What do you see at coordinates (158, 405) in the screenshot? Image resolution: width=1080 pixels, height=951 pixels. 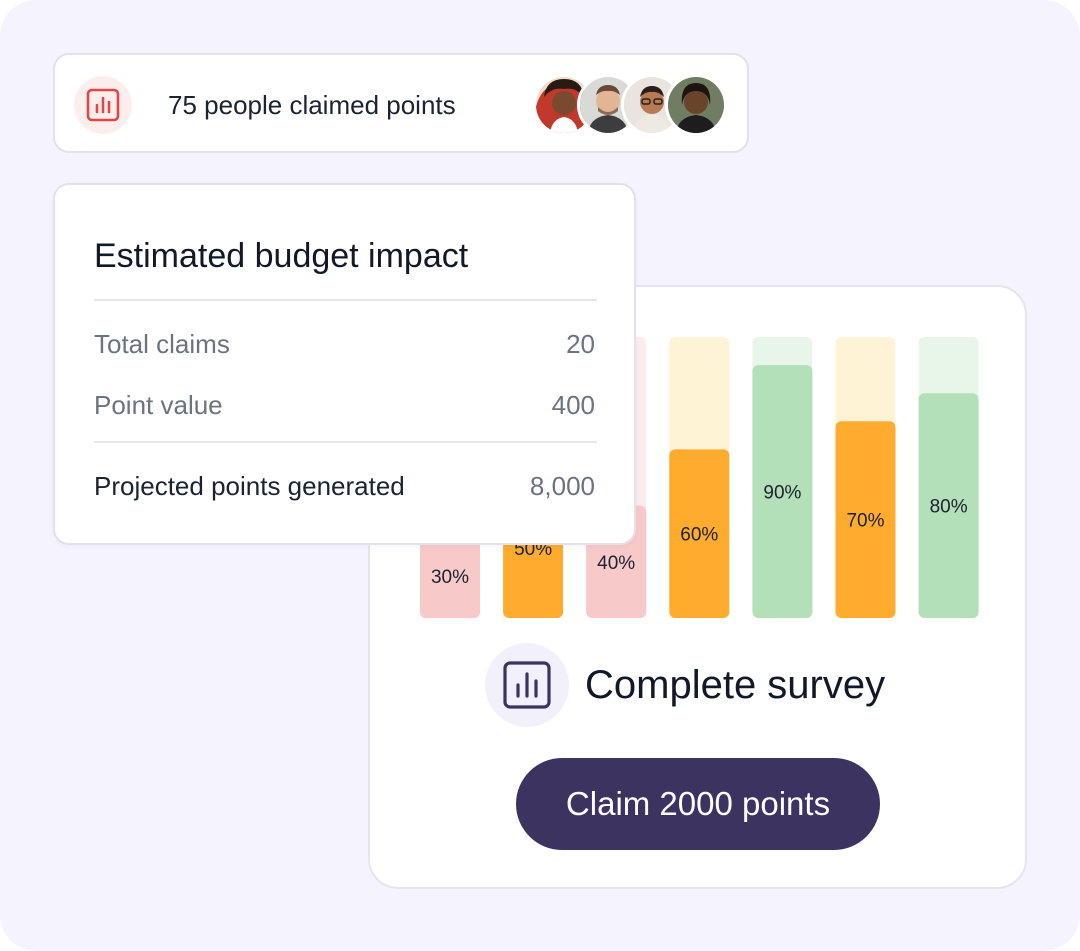 I see `point-value-label: Point value` at bounding box center [158, 405].